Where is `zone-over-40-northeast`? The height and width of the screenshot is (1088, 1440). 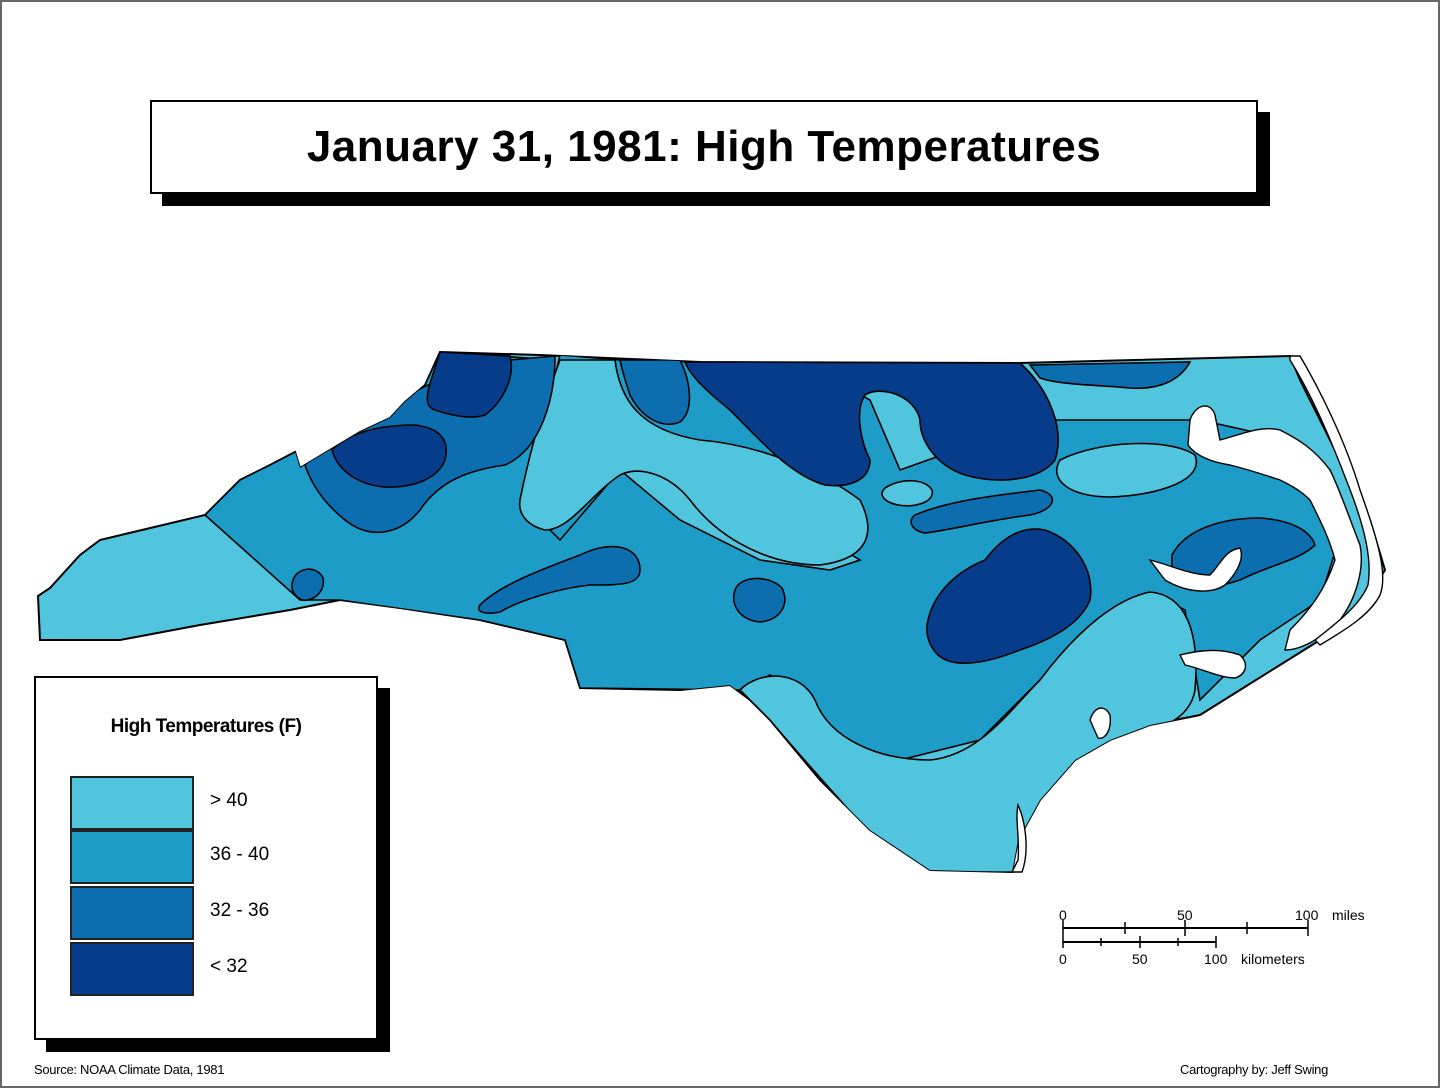
zone-over-40-northeast is located at coordinates (1126, 470).